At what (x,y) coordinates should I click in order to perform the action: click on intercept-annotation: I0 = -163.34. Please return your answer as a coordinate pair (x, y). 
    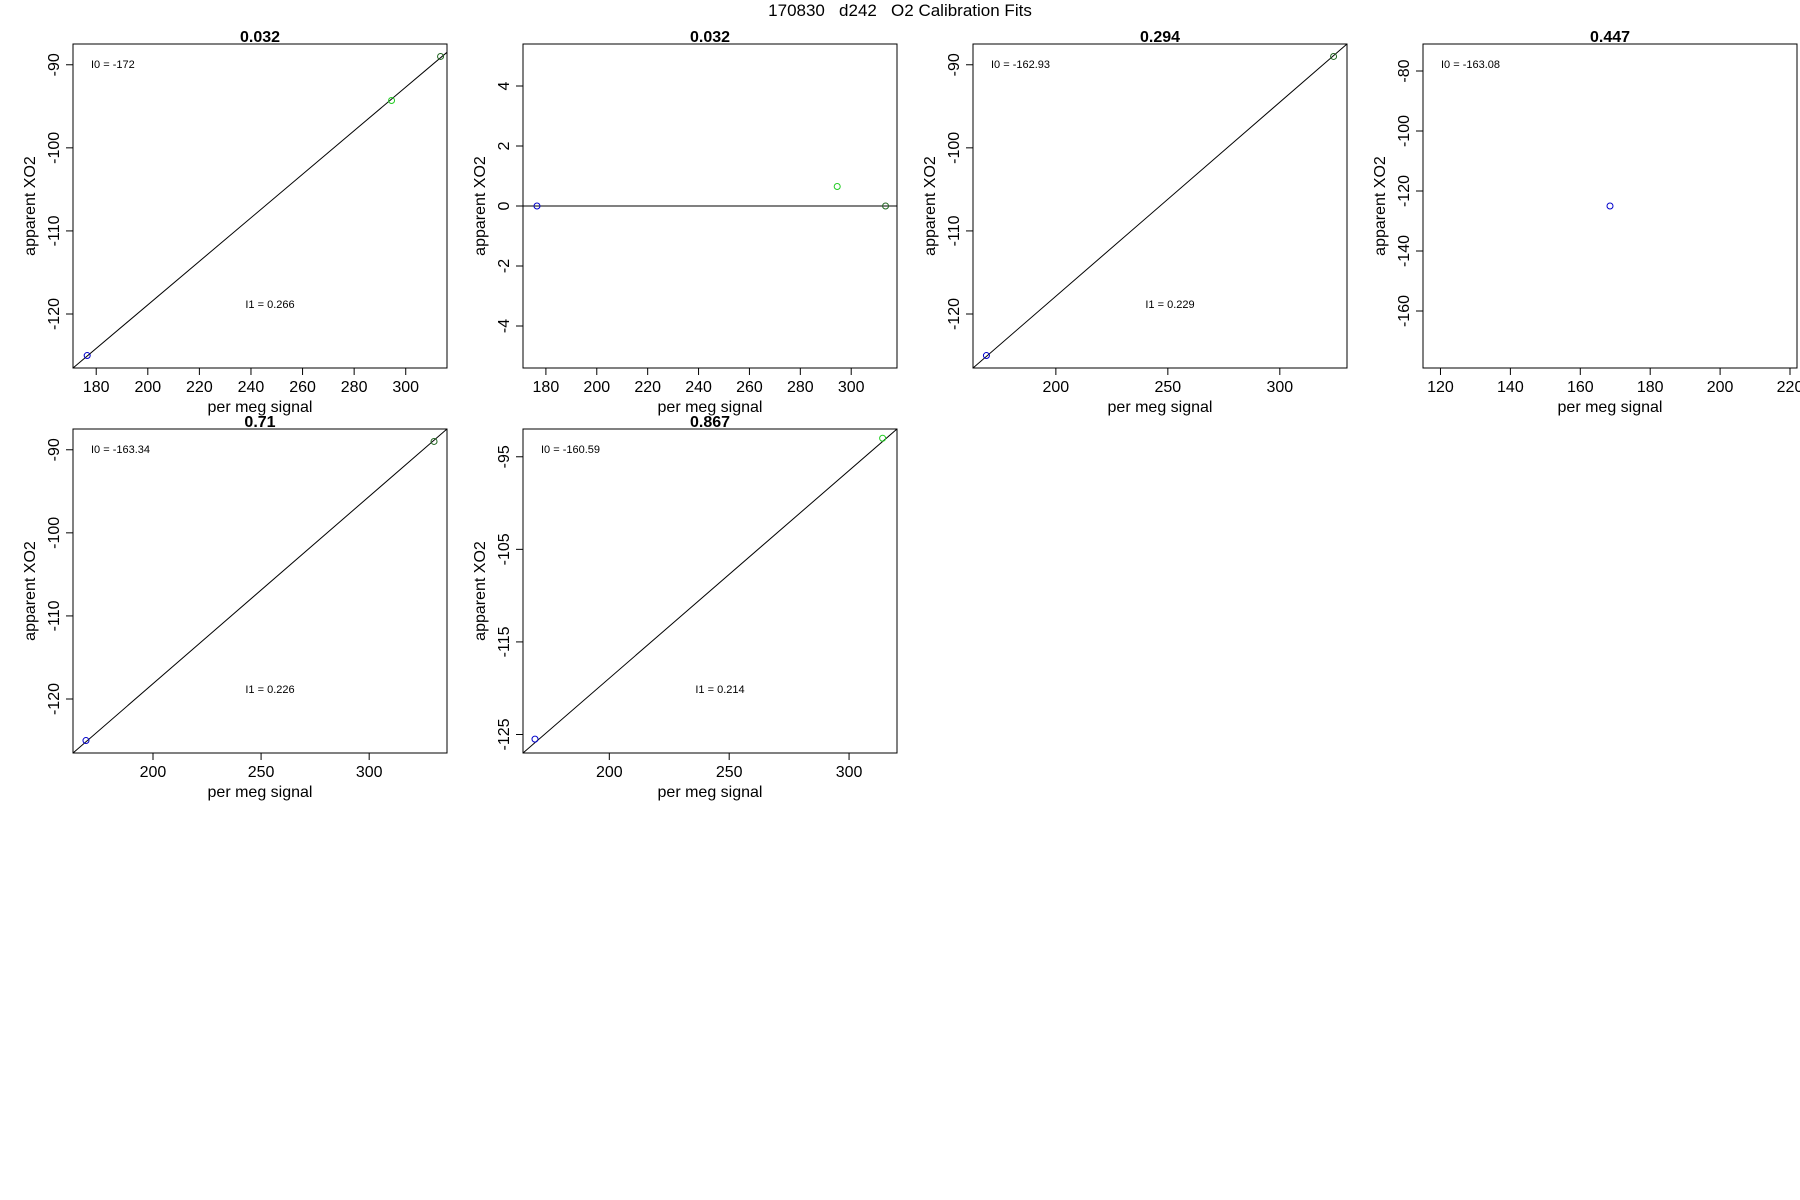
    Looking at the image, I should click on (120, 450).